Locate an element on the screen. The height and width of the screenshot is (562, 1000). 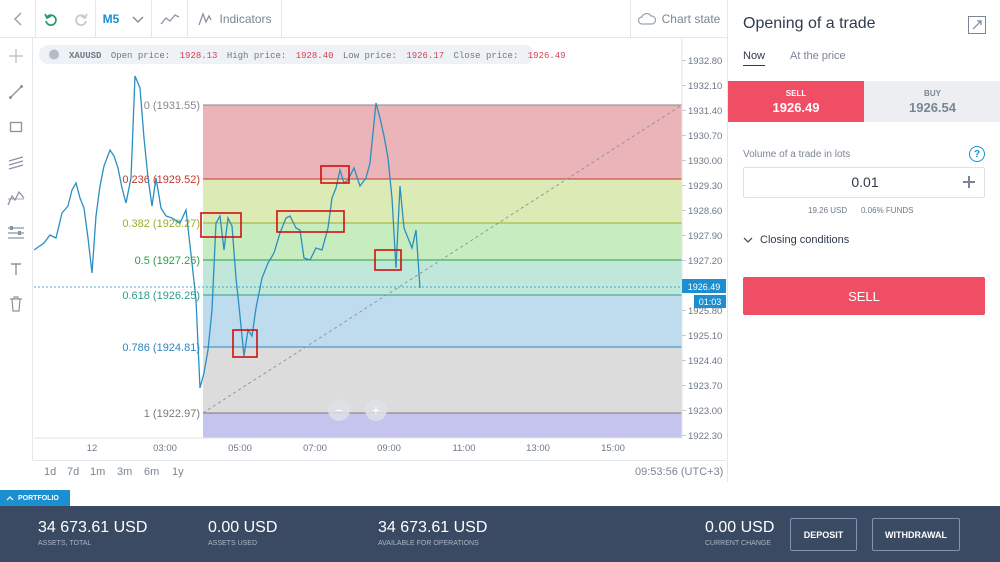
fibonacci-tool is located at coordinates (16, 198).